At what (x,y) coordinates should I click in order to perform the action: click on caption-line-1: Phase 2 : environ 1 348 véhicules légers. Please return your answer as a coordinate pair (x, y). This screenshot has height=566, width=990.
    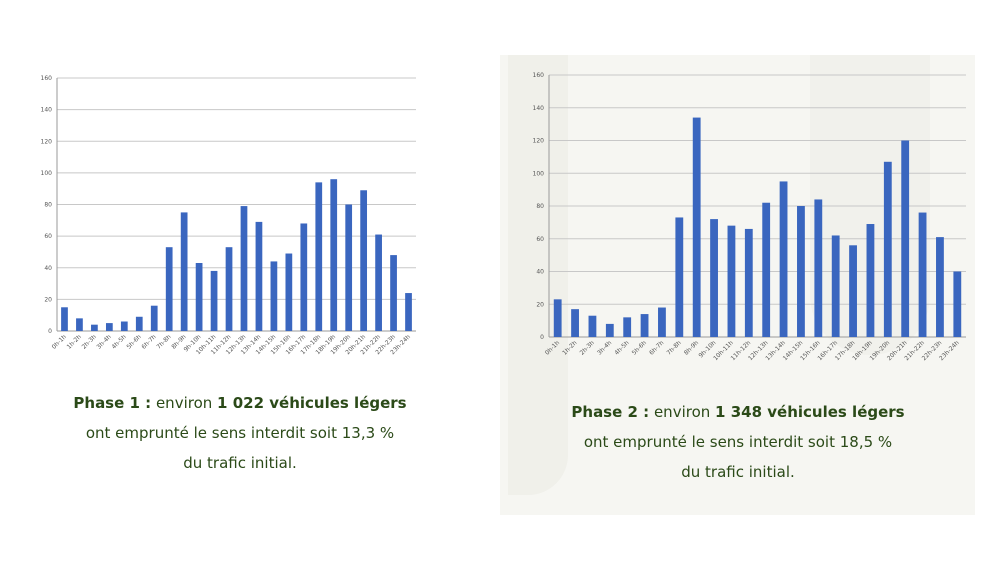
    Looking at the image, I should click on (738, 412).